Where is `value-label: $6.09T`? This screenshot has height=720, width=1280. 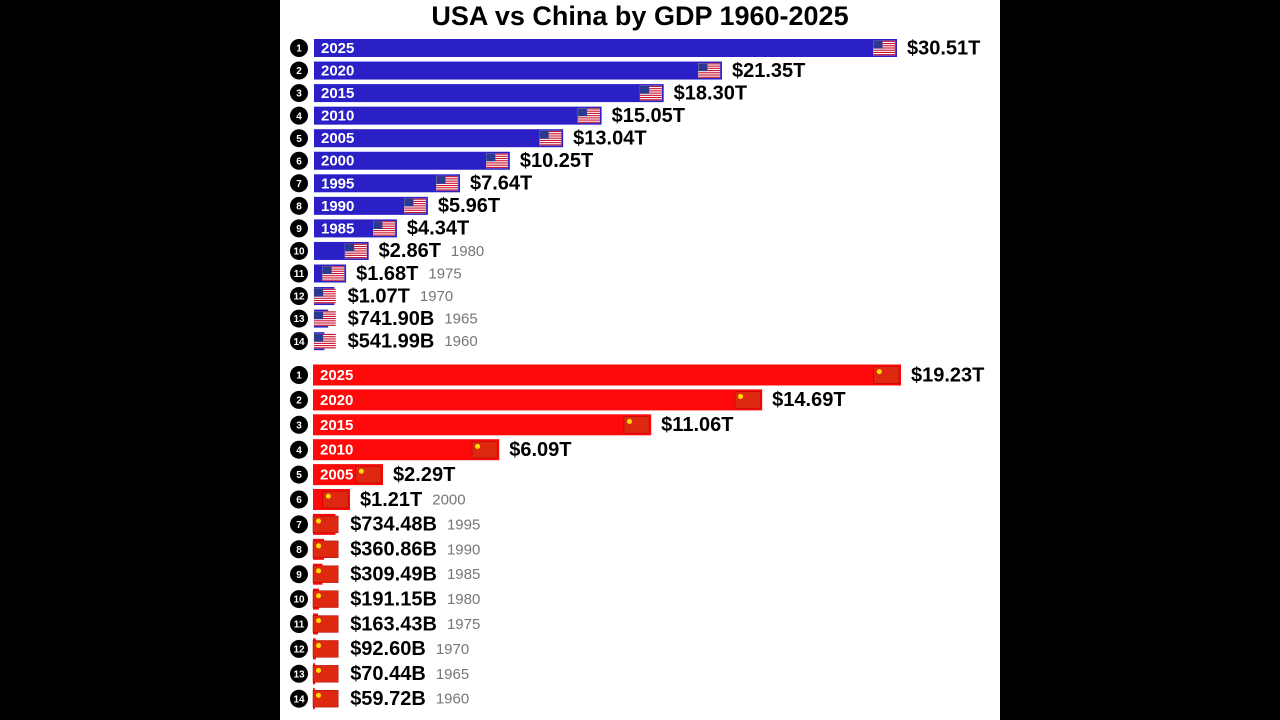
value-label: $6.09T is located at coordinates (540, 450).